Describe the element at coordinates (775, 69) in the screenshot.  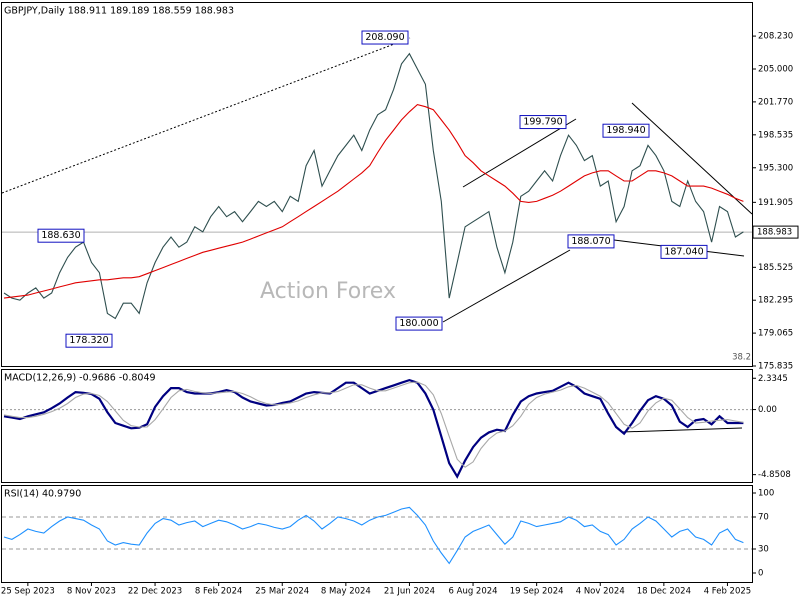
I see `y-tick-label: 205.000` at that location.